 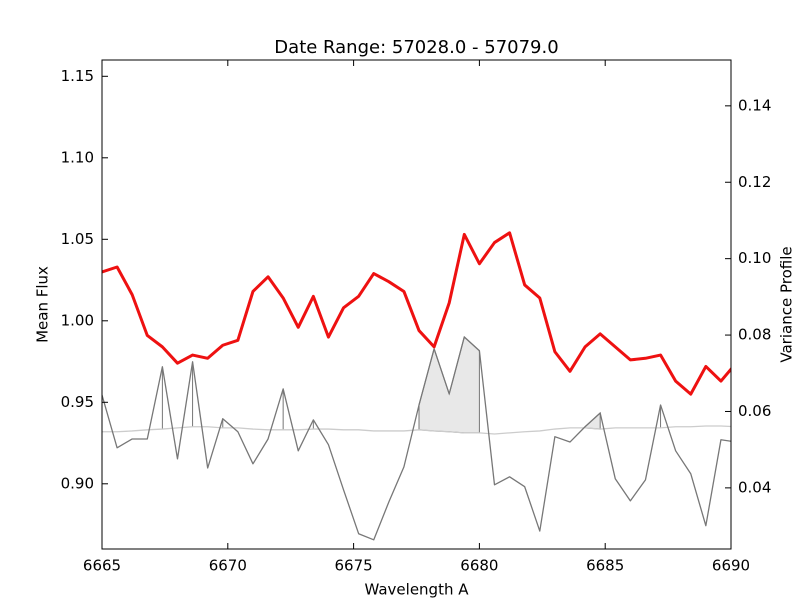 What do you see at coordinates (102, 566) in the screenshot?
I see `x-tick-label: 6665` at bounding box center [102, 566].